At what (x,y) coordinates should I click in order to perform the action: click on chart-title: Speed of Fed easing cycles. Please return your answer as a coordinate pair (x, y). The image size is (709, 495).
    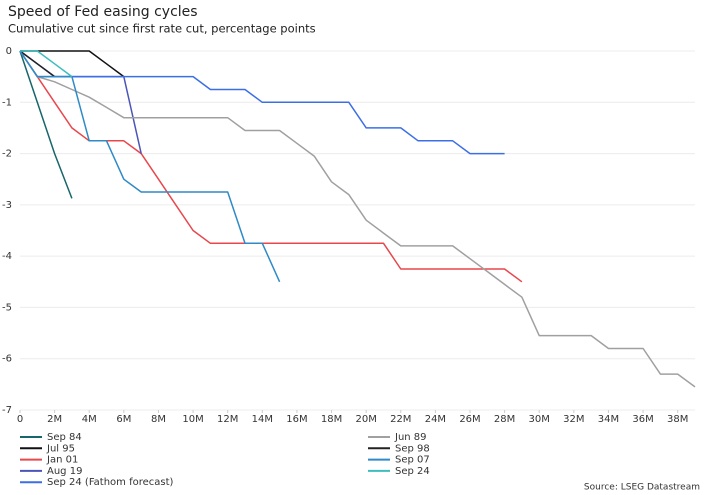
    Looking at the image, I should click on (103, 12).